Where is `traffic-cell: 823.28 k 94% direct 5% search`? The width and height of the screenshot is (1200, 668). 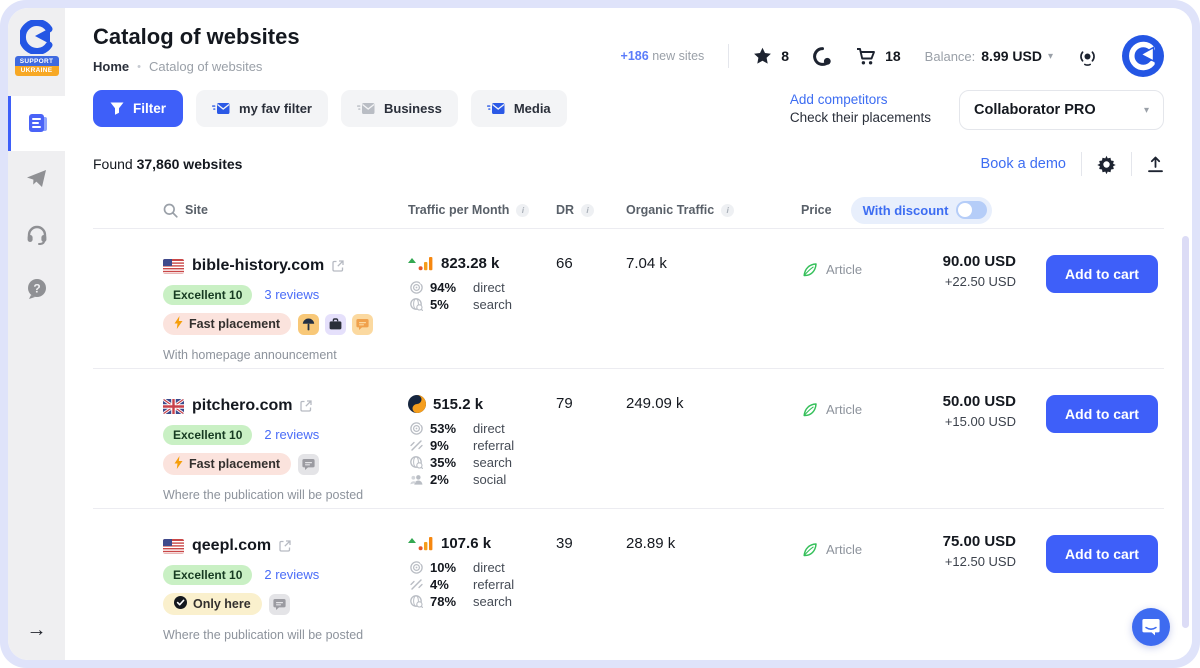 traffic-cell: 823.28 k 94% direct 5% search is located at coordinates (482, 298).